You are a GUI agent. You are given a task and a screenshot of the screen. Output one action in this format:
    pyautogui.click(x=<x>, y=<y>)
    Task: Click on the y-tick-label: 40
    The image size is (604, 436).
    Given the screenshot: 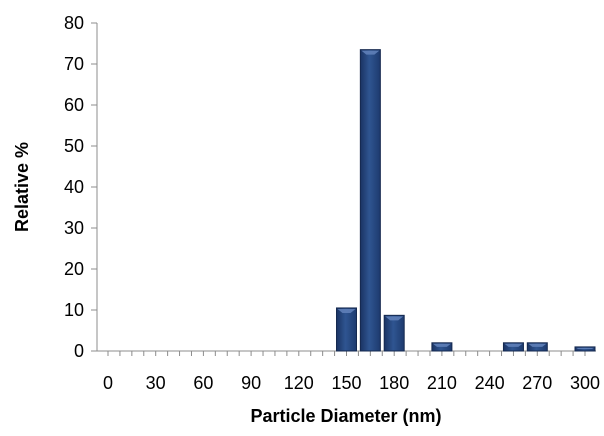 What is the action you would take?
    pyautogui.click(x=74, y=187)
    